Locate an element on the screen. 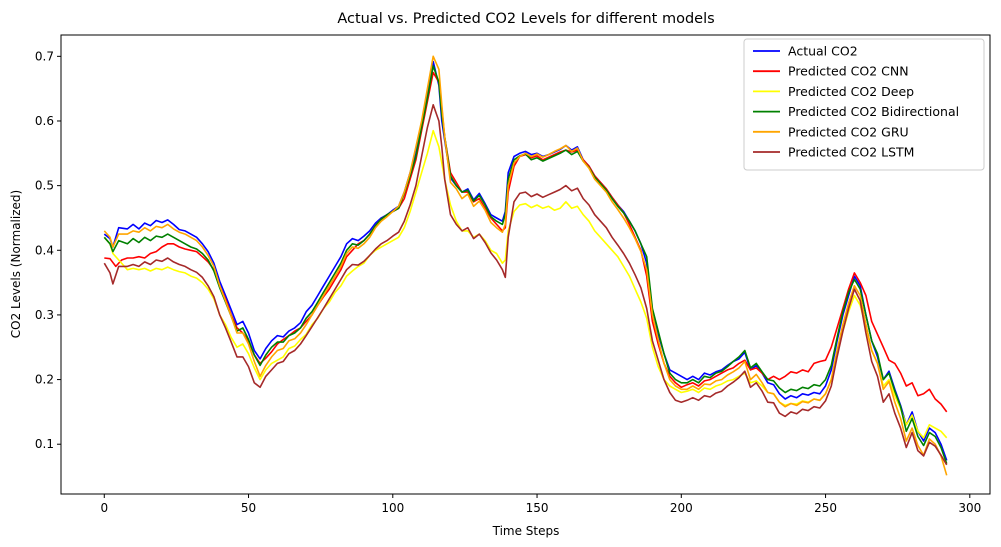 Image resolution: width=1001 pixels, height=547 pixels. legend-label: Predicted CO2 CNN is located at coordinates (848, 71).